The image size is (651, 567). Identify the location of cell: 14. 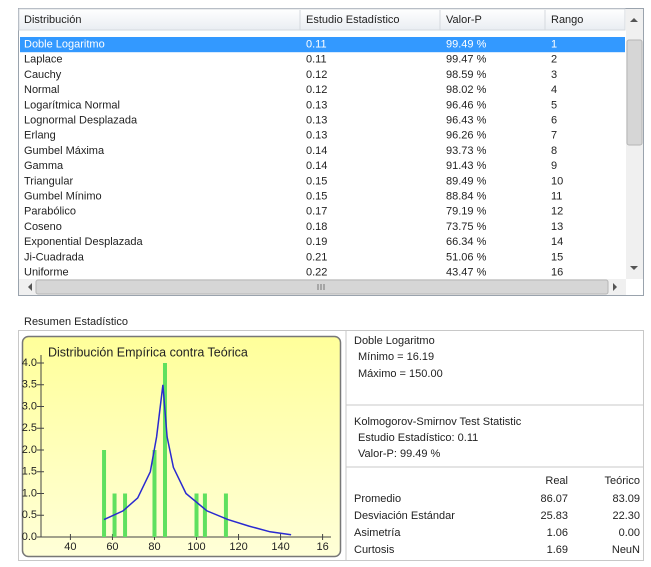
(557, 242).